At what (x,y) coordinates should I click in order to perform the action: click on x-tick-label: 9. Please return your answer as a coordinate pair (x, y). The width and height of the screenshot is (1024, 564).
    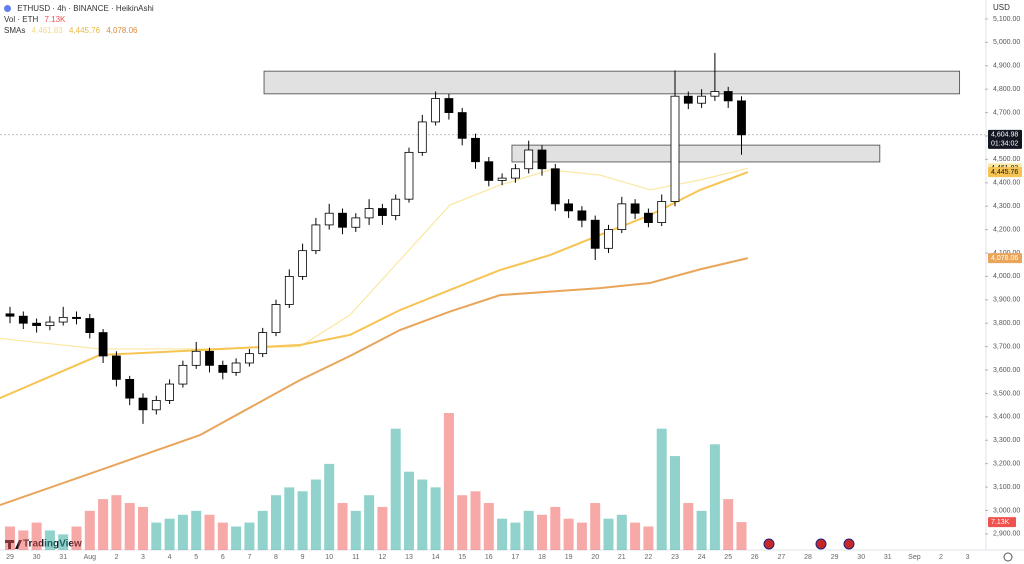
    Looking at the image, I should click on (303, 557).